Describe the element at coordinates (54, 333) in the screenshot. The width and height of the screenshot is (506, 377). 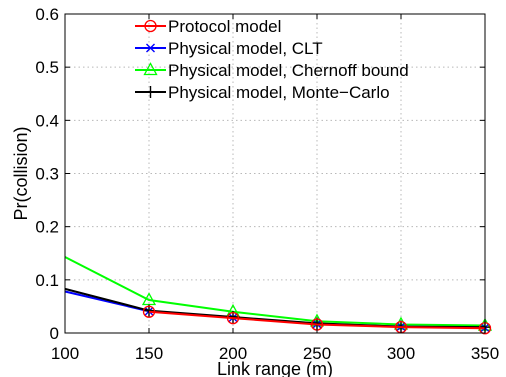
I see `y-tick-label: 0` at that location.